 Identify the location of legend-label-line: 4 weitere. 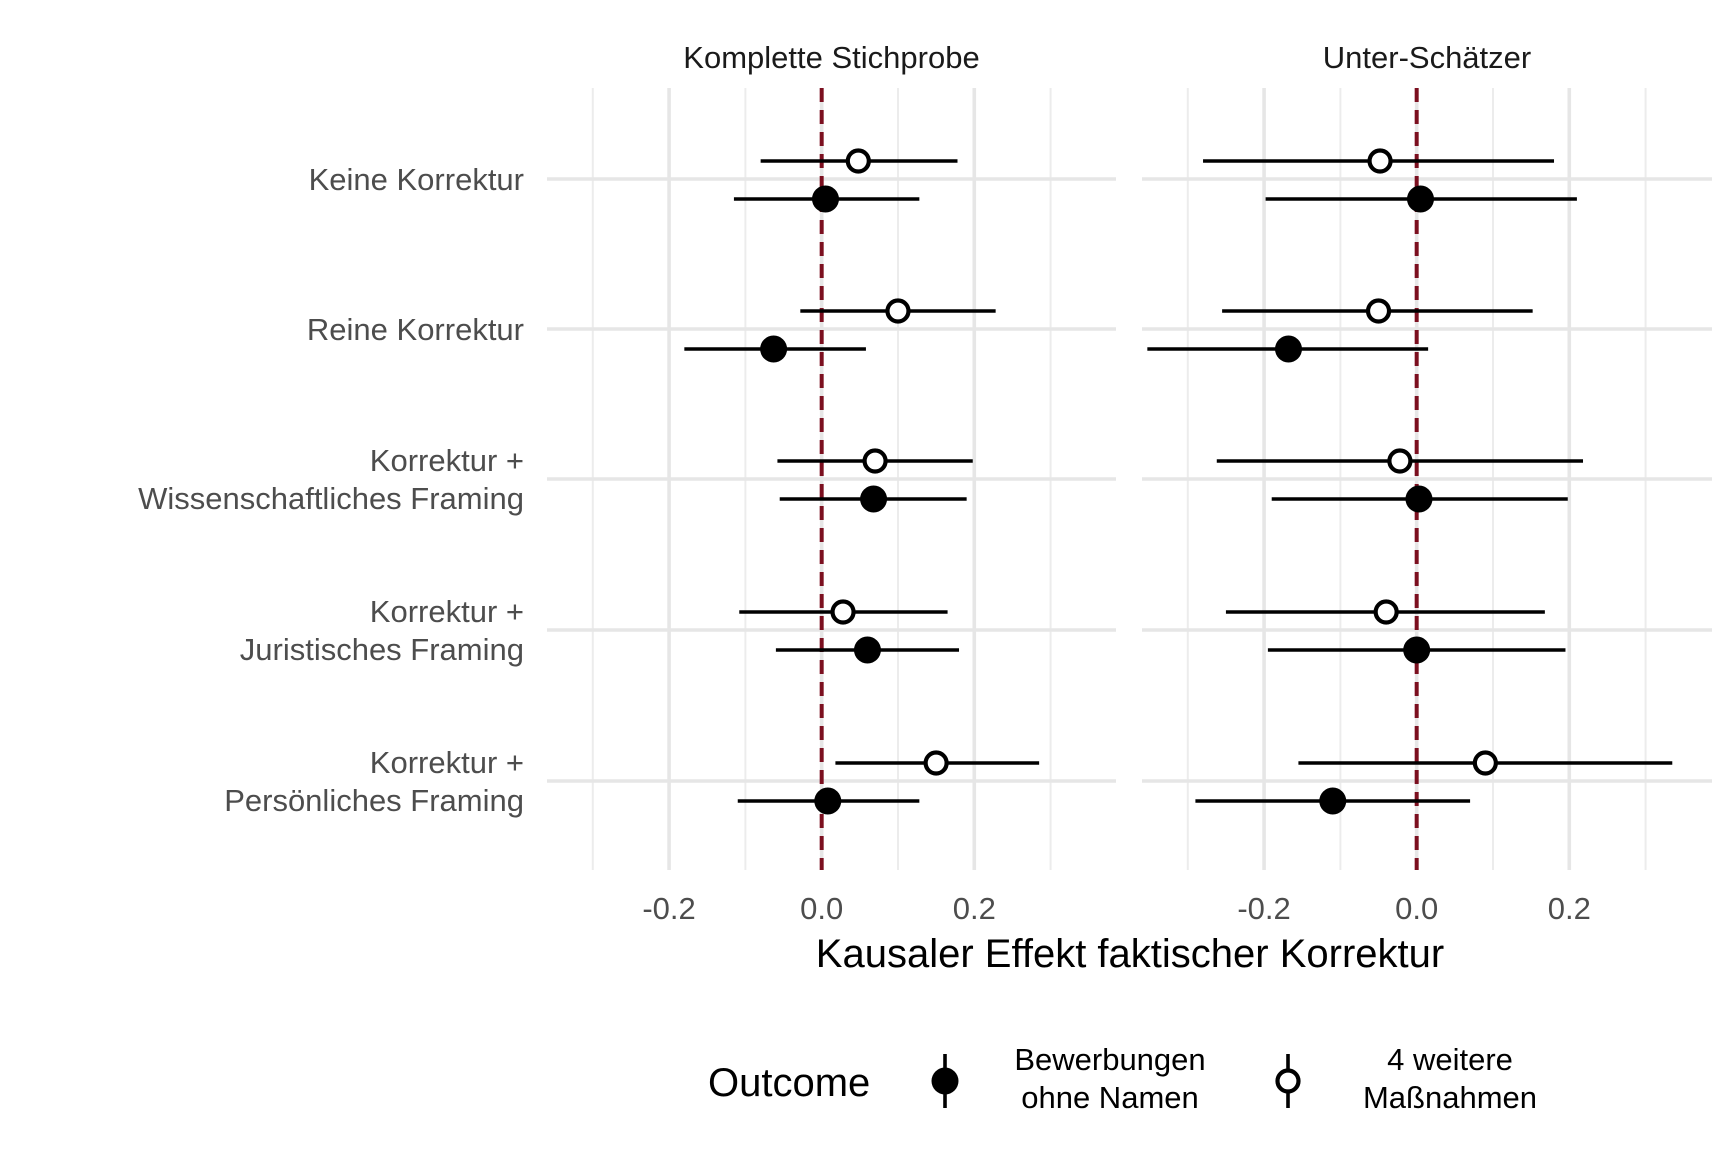
(1450, 1059).